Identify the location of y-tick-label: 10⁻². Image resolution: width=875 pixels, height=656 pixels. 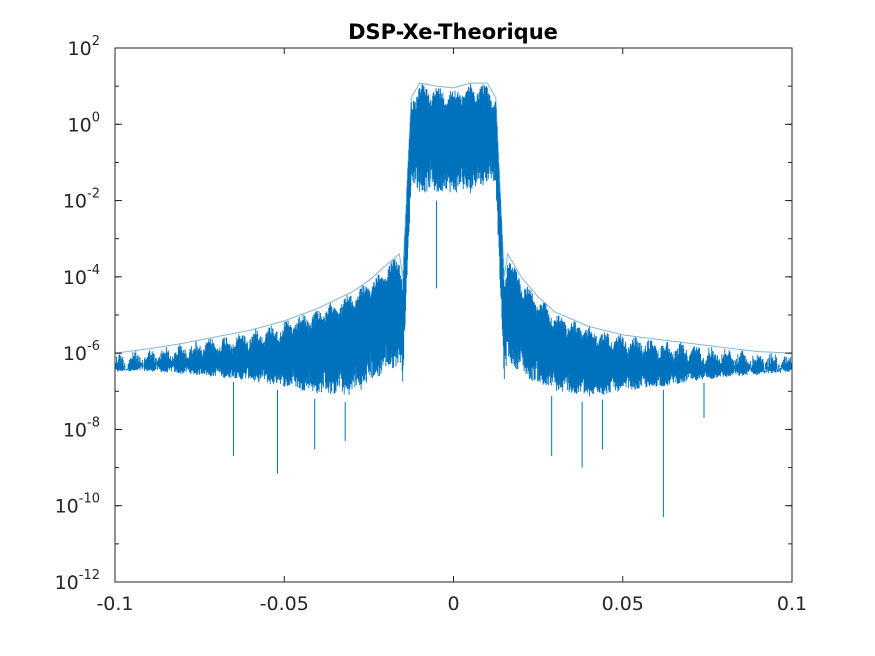
(81, 200).